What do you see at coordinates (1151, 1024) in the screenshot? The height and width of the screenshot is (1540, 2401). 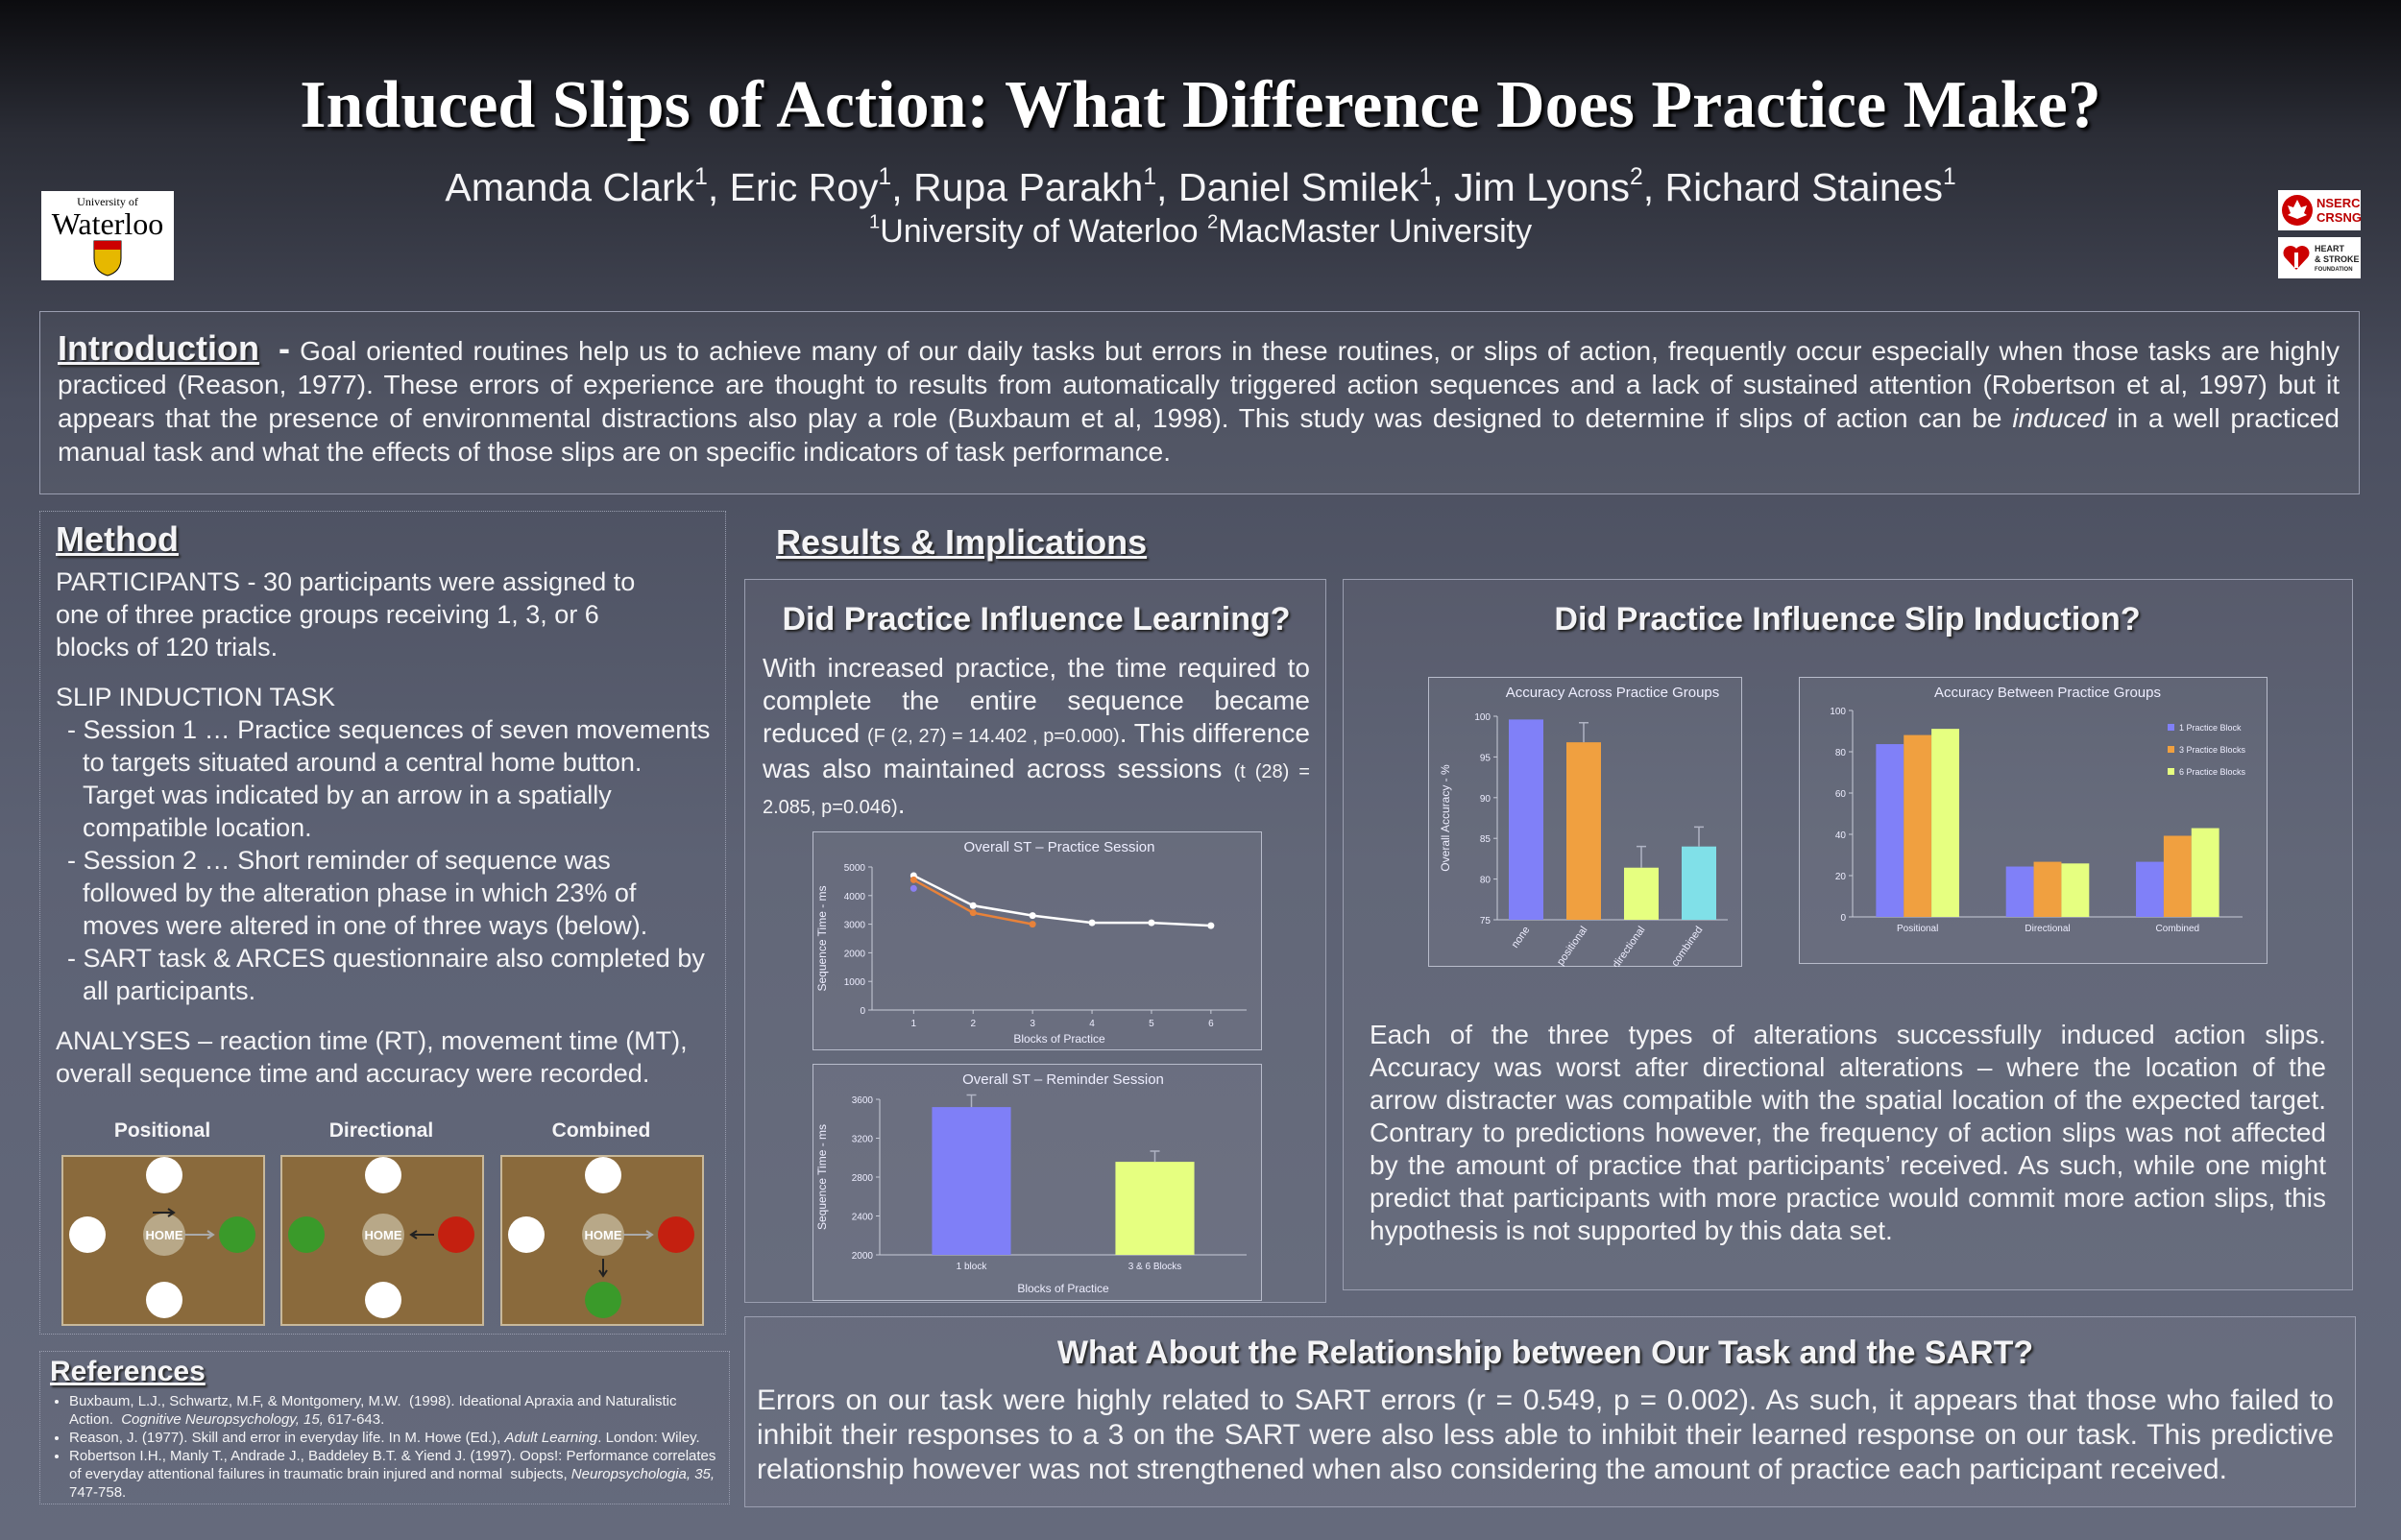 I see `x-tick-label: 5` at bounding box center [1151, 1024].